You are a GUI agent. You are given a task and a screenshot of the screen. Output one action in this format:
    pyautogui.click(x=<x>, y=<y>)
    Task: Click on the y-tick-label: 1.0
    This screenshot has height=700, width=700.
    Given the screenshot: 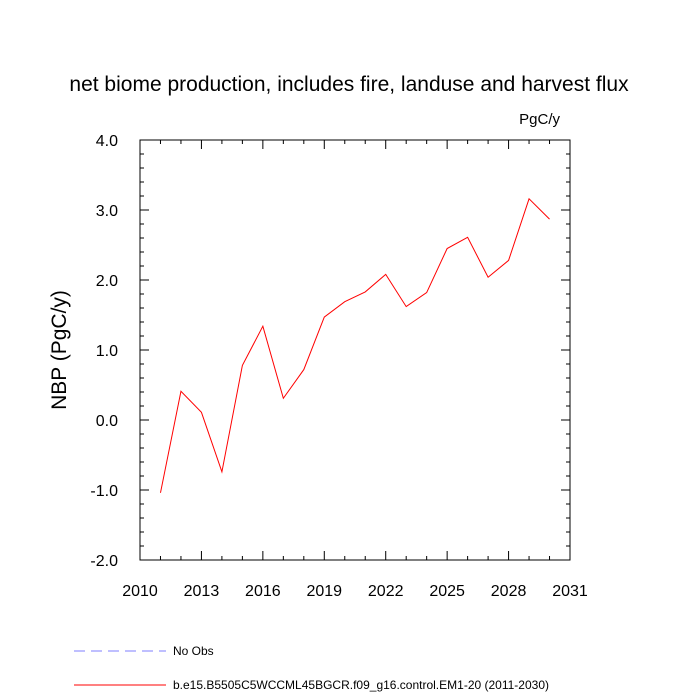 What is the action you would take?
    pyautogui.click(x=107, y=351)
    